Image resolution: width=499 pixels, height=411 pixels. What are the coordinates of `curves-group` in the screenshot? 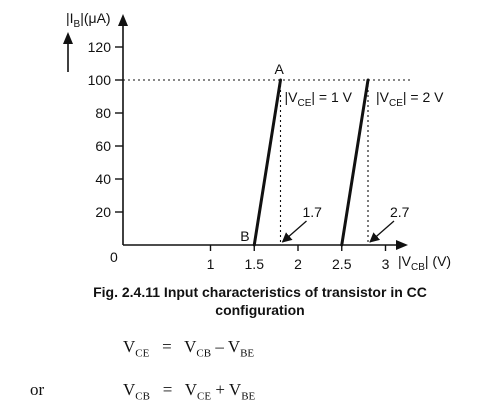 It's located at (311, 162).